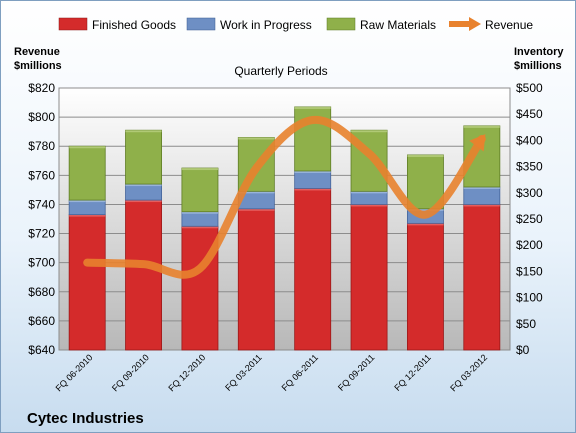 The width and height of the screenshot is (576, 433). I want to click on legend-swatch-raw-materials, so click(341, 24).